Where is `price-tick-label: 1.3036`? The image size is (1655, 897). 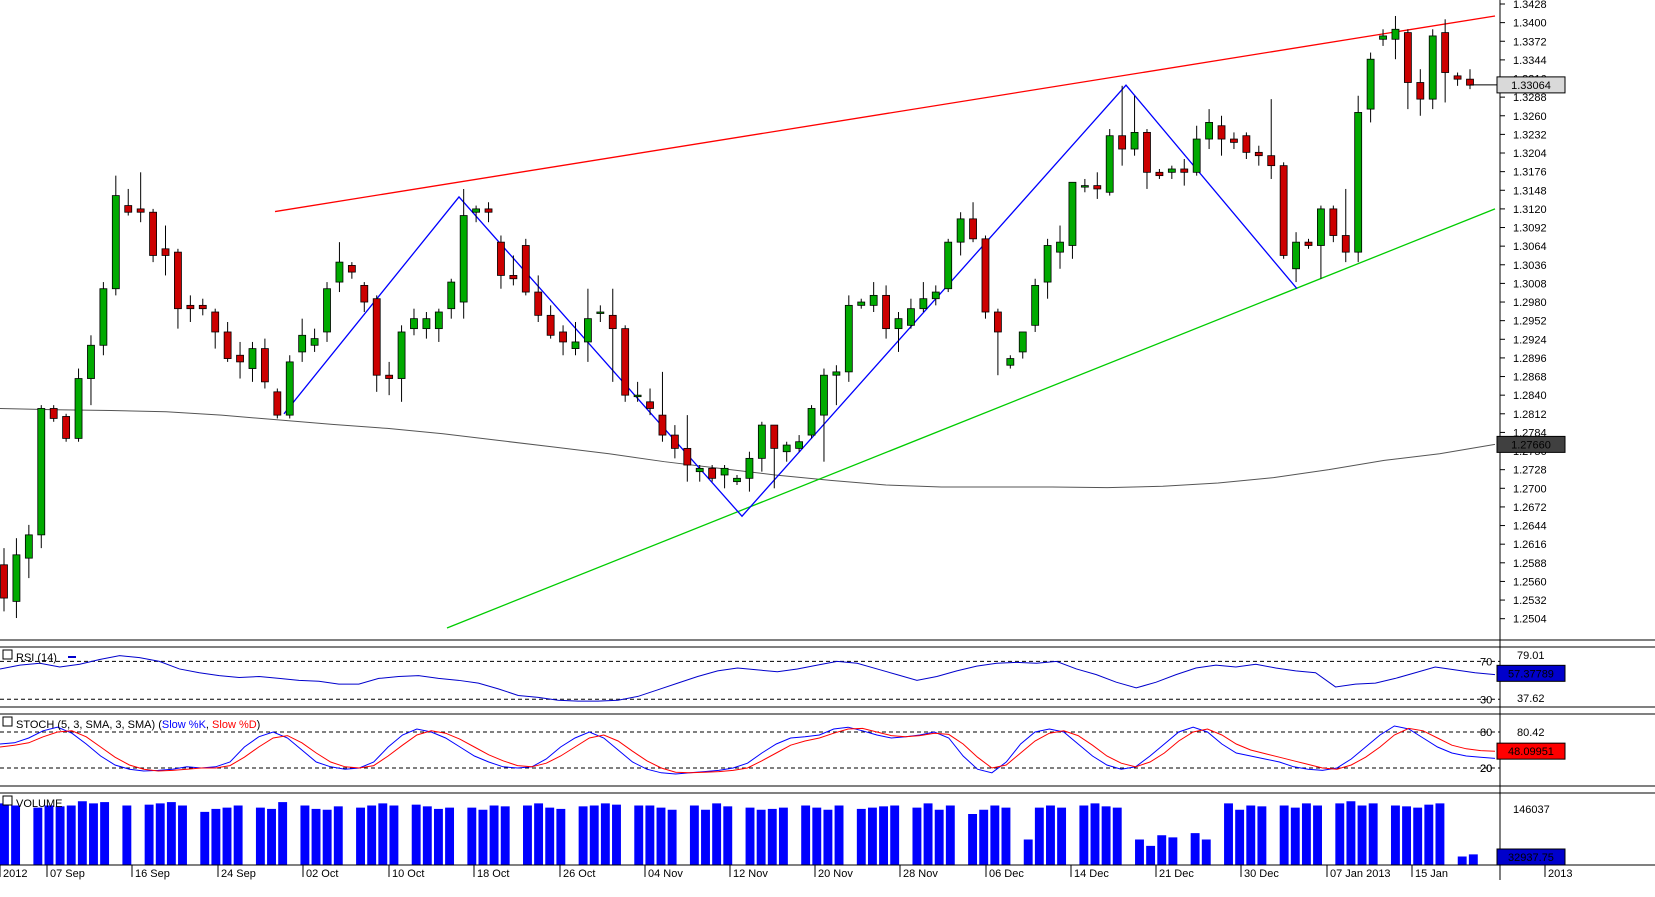 price-tick-label: 1.3036 is located at coordinates (1530, 266).